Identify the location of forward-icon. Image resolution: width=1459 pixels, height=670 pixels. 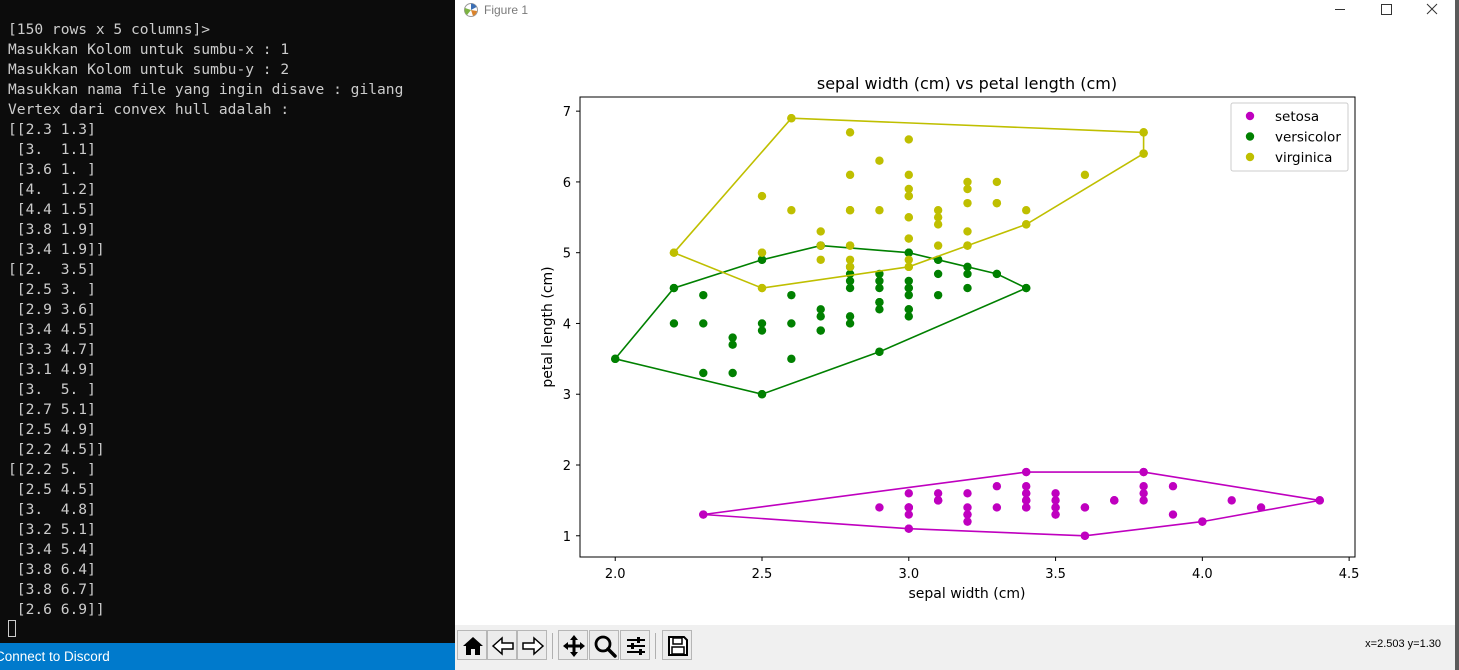
(533, 646).